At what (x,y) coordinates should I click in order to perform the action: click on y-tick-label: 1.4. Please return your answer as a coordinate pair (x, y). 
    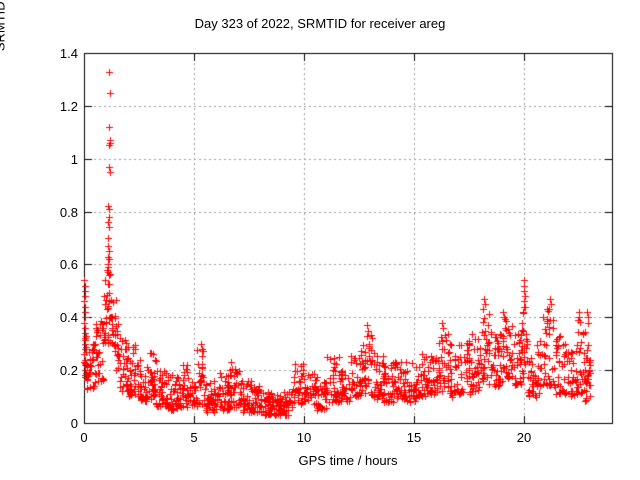
    Looking at the image, I should click on (68, 53).